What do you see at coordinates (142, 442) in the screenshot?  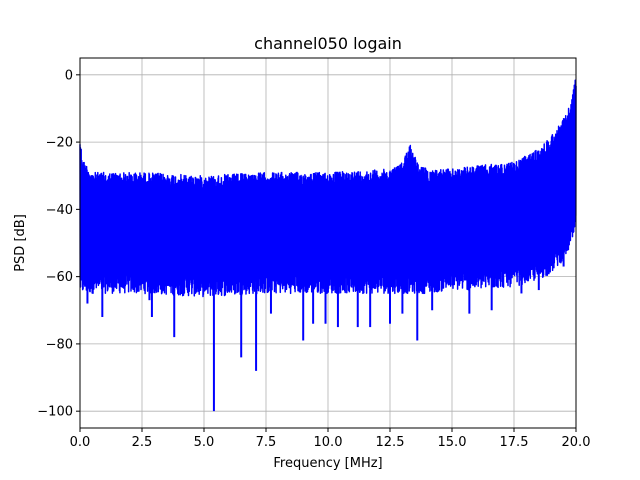 I see `x-tick-label: 2.5` at bounding box center [142, 442].